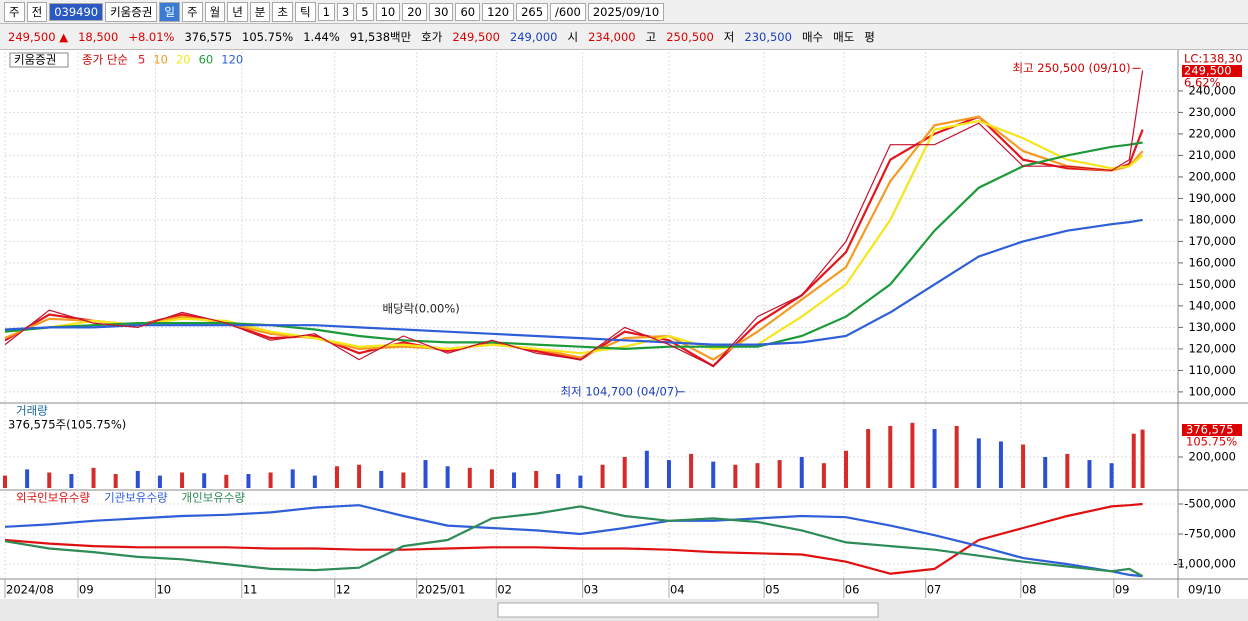 This screenshot has height=621, width=1248. What do you see at coordinates (170, 11) in the screenshot?
I see `toolbar-button: 일` at bounding box center [170, 11].